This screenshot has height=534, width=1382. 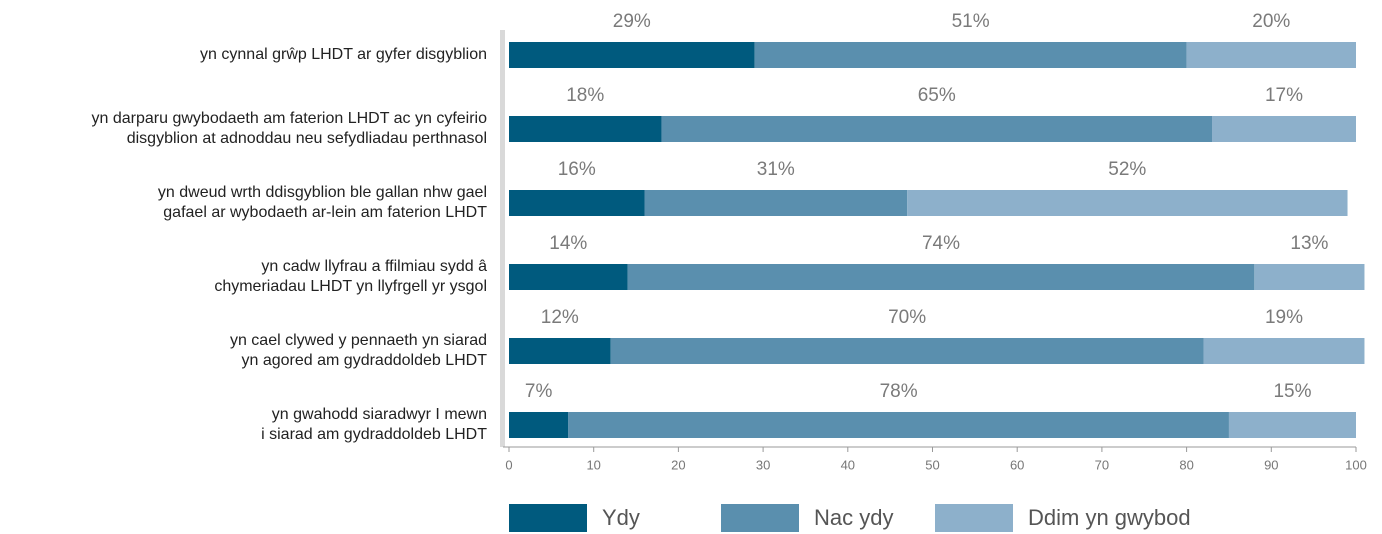 What do you see at coordinates (899, 391) in the screenshot?
I see `value-label: 78%` at bounding box center [899, 391].